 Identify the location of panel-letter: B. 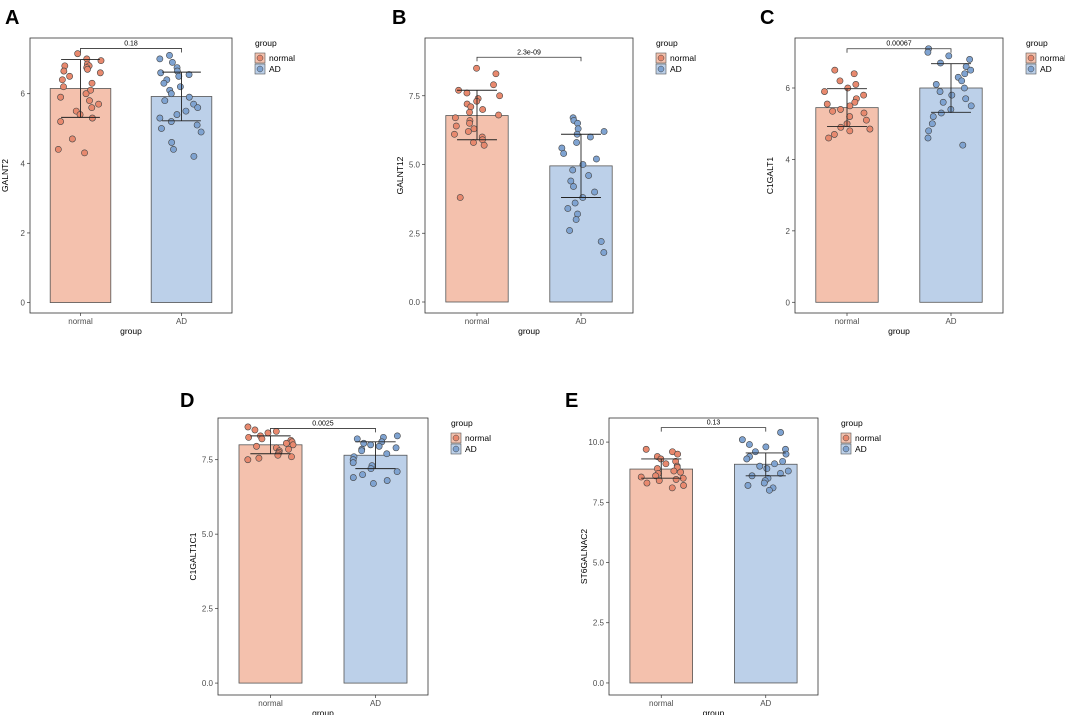
(399, 18).